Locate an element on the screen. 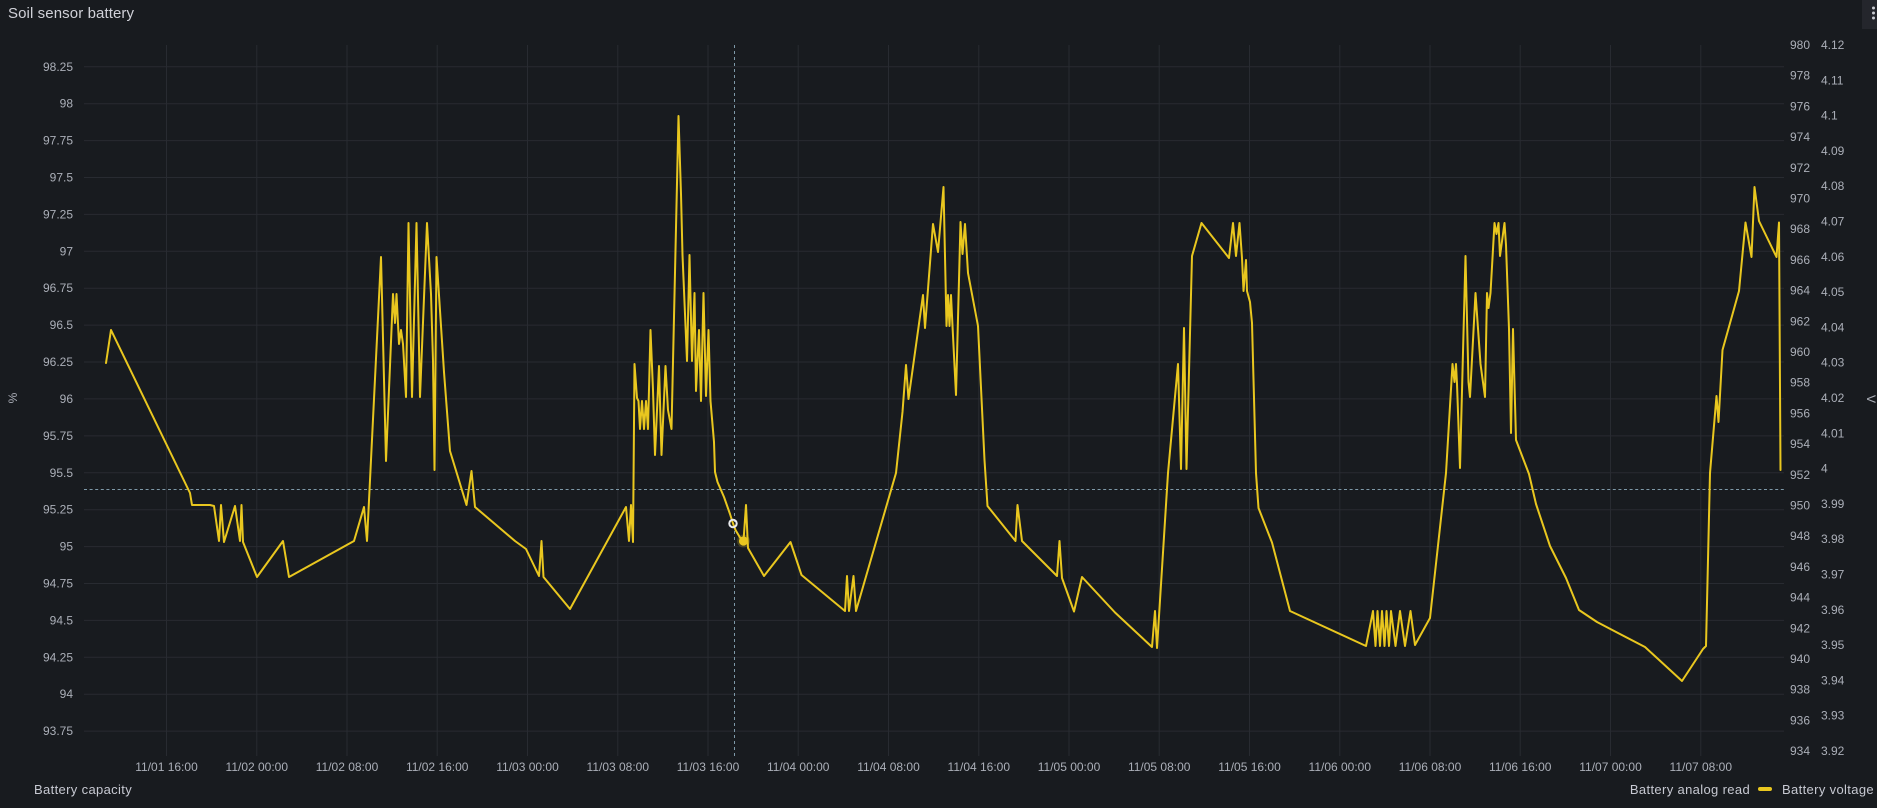 This screenshot has width=1877, height=808. svg-text: 95.75 is located at coordinates (58, 436).